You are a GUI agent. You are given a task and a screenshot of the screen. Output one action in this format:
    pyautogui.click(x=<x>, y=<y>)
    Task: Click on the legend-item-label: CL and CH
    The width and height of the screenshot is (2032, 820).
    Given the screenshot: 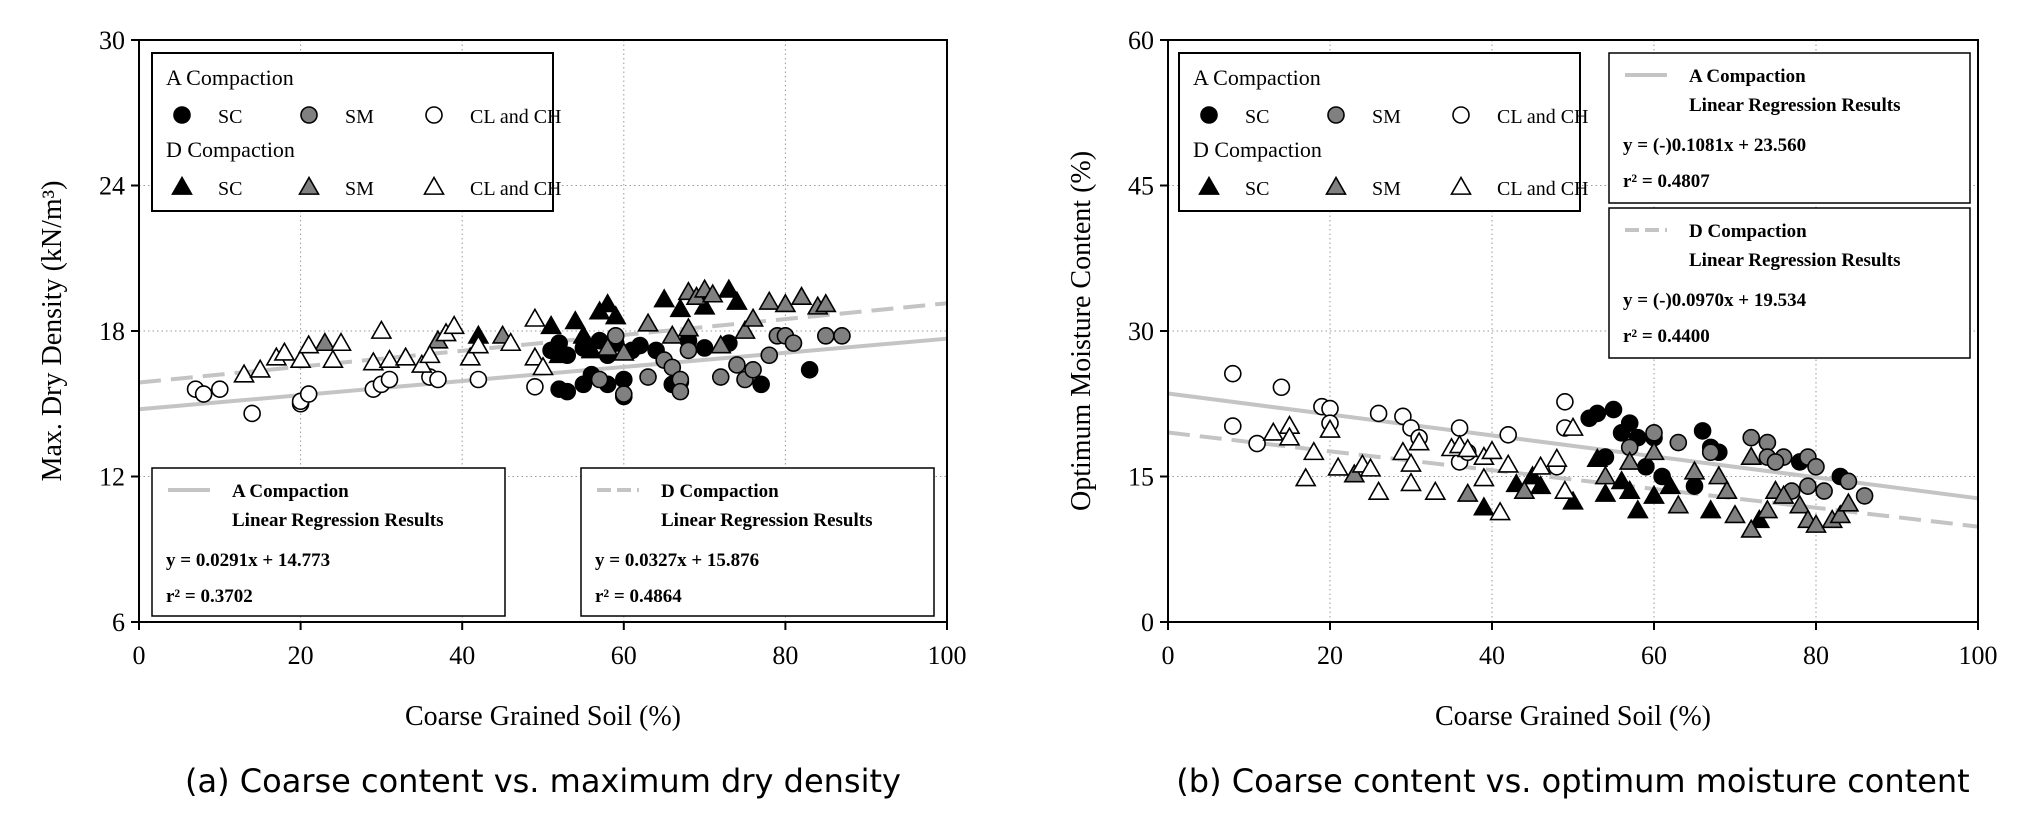 What is the action you would take?
    pyautogui.click(x=515, y=189)
    